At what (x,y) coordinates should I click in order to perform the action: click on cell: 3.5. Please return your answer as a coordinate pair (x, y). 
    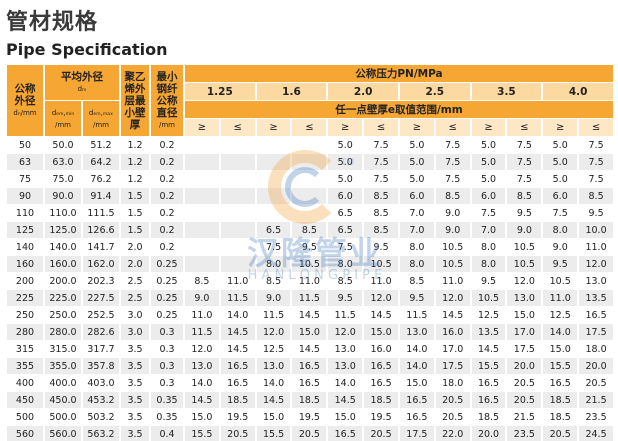
    Looking at the image, I should click on (135, 433).